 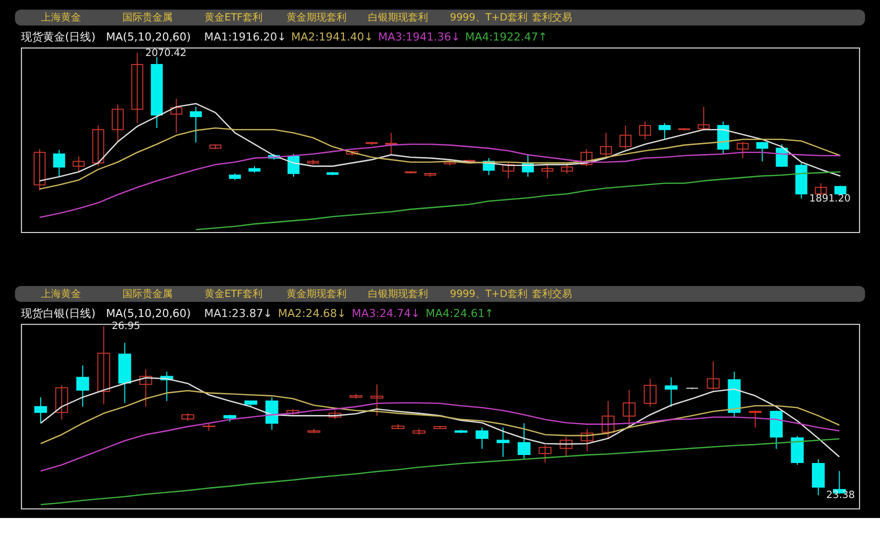 What do you see at coordinates (506, 37) in the screenshot?
I see `text: MA4:1922.47↑` at bounding box center [506, 37].